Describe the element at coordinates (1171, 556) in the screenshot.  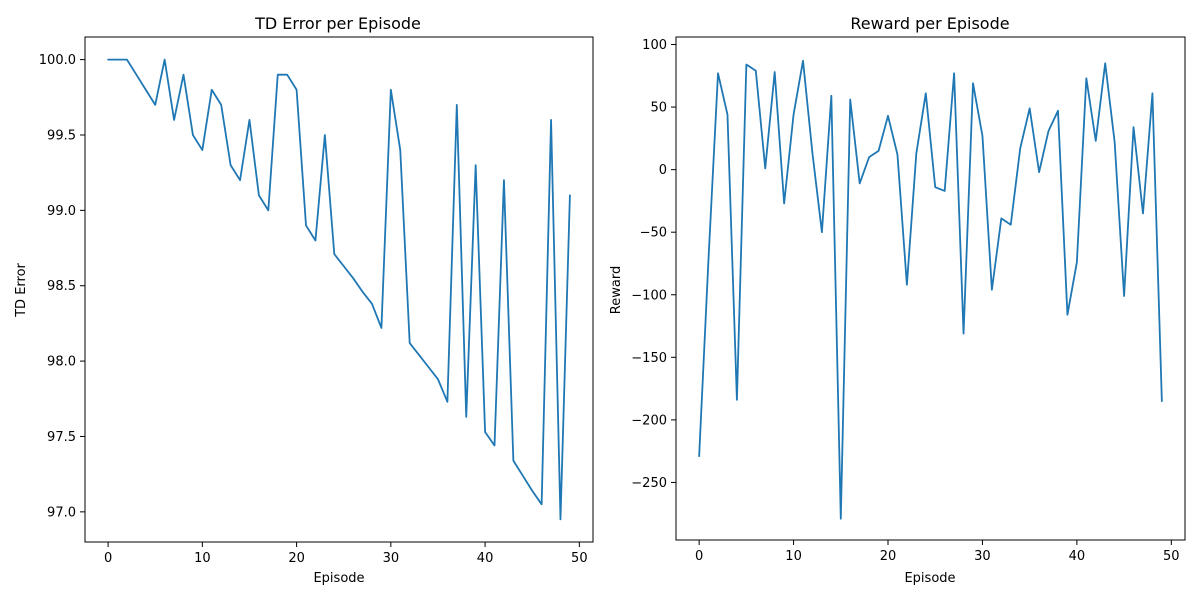
I see `reward-x-tick-label: 50` at that location.